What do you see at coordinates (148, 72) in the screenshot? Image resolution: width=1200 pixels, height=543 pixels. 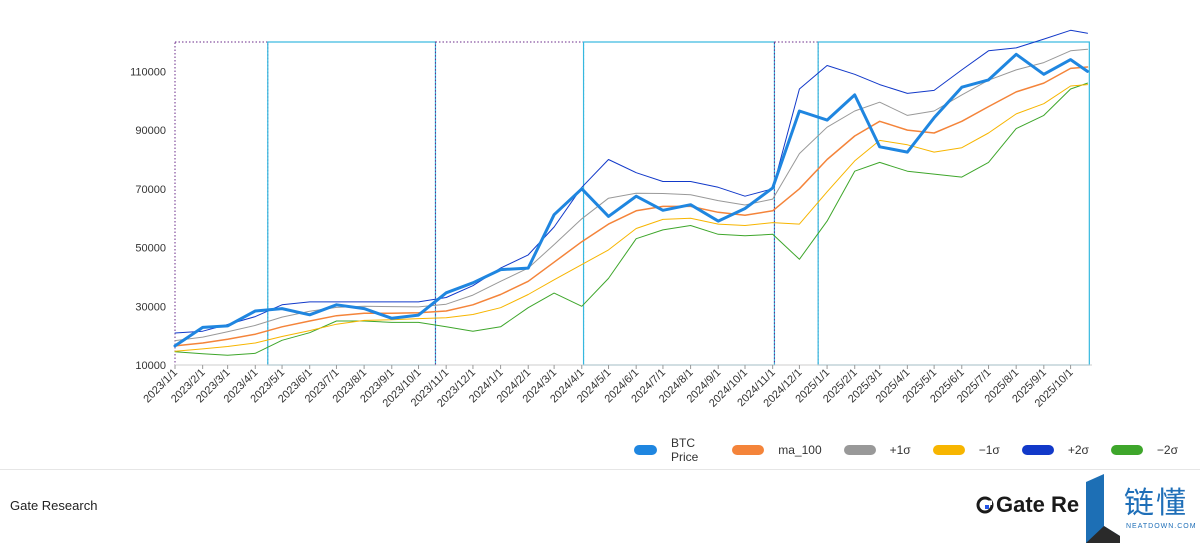 I see `y-tick-label: 110000` at bounding box center [148, 72].